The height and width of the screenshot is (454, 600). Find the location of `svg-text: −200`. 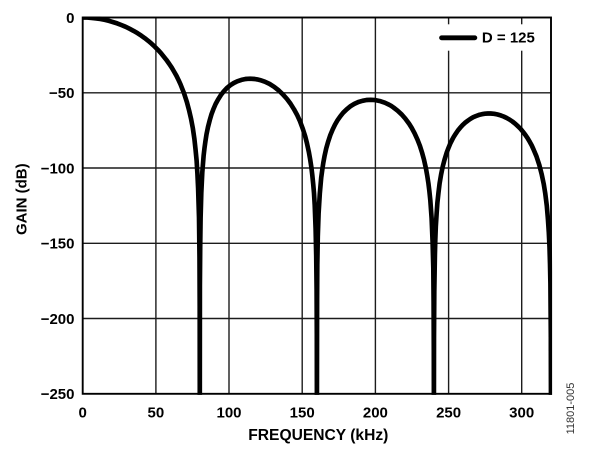

svg-text: −200 is located at coordinates (58, 319).